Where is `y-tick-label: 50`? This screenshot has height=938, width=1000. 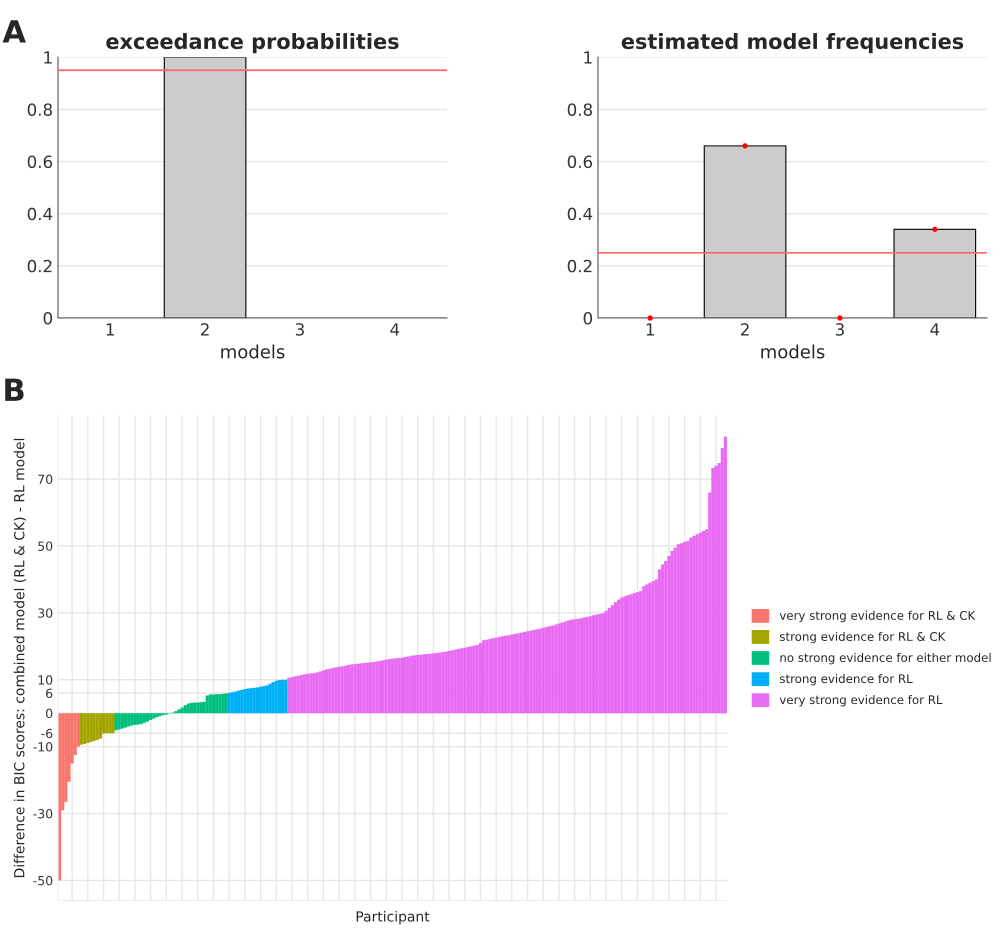
y-tick-label: 50 is located at coordinates (45, 546).